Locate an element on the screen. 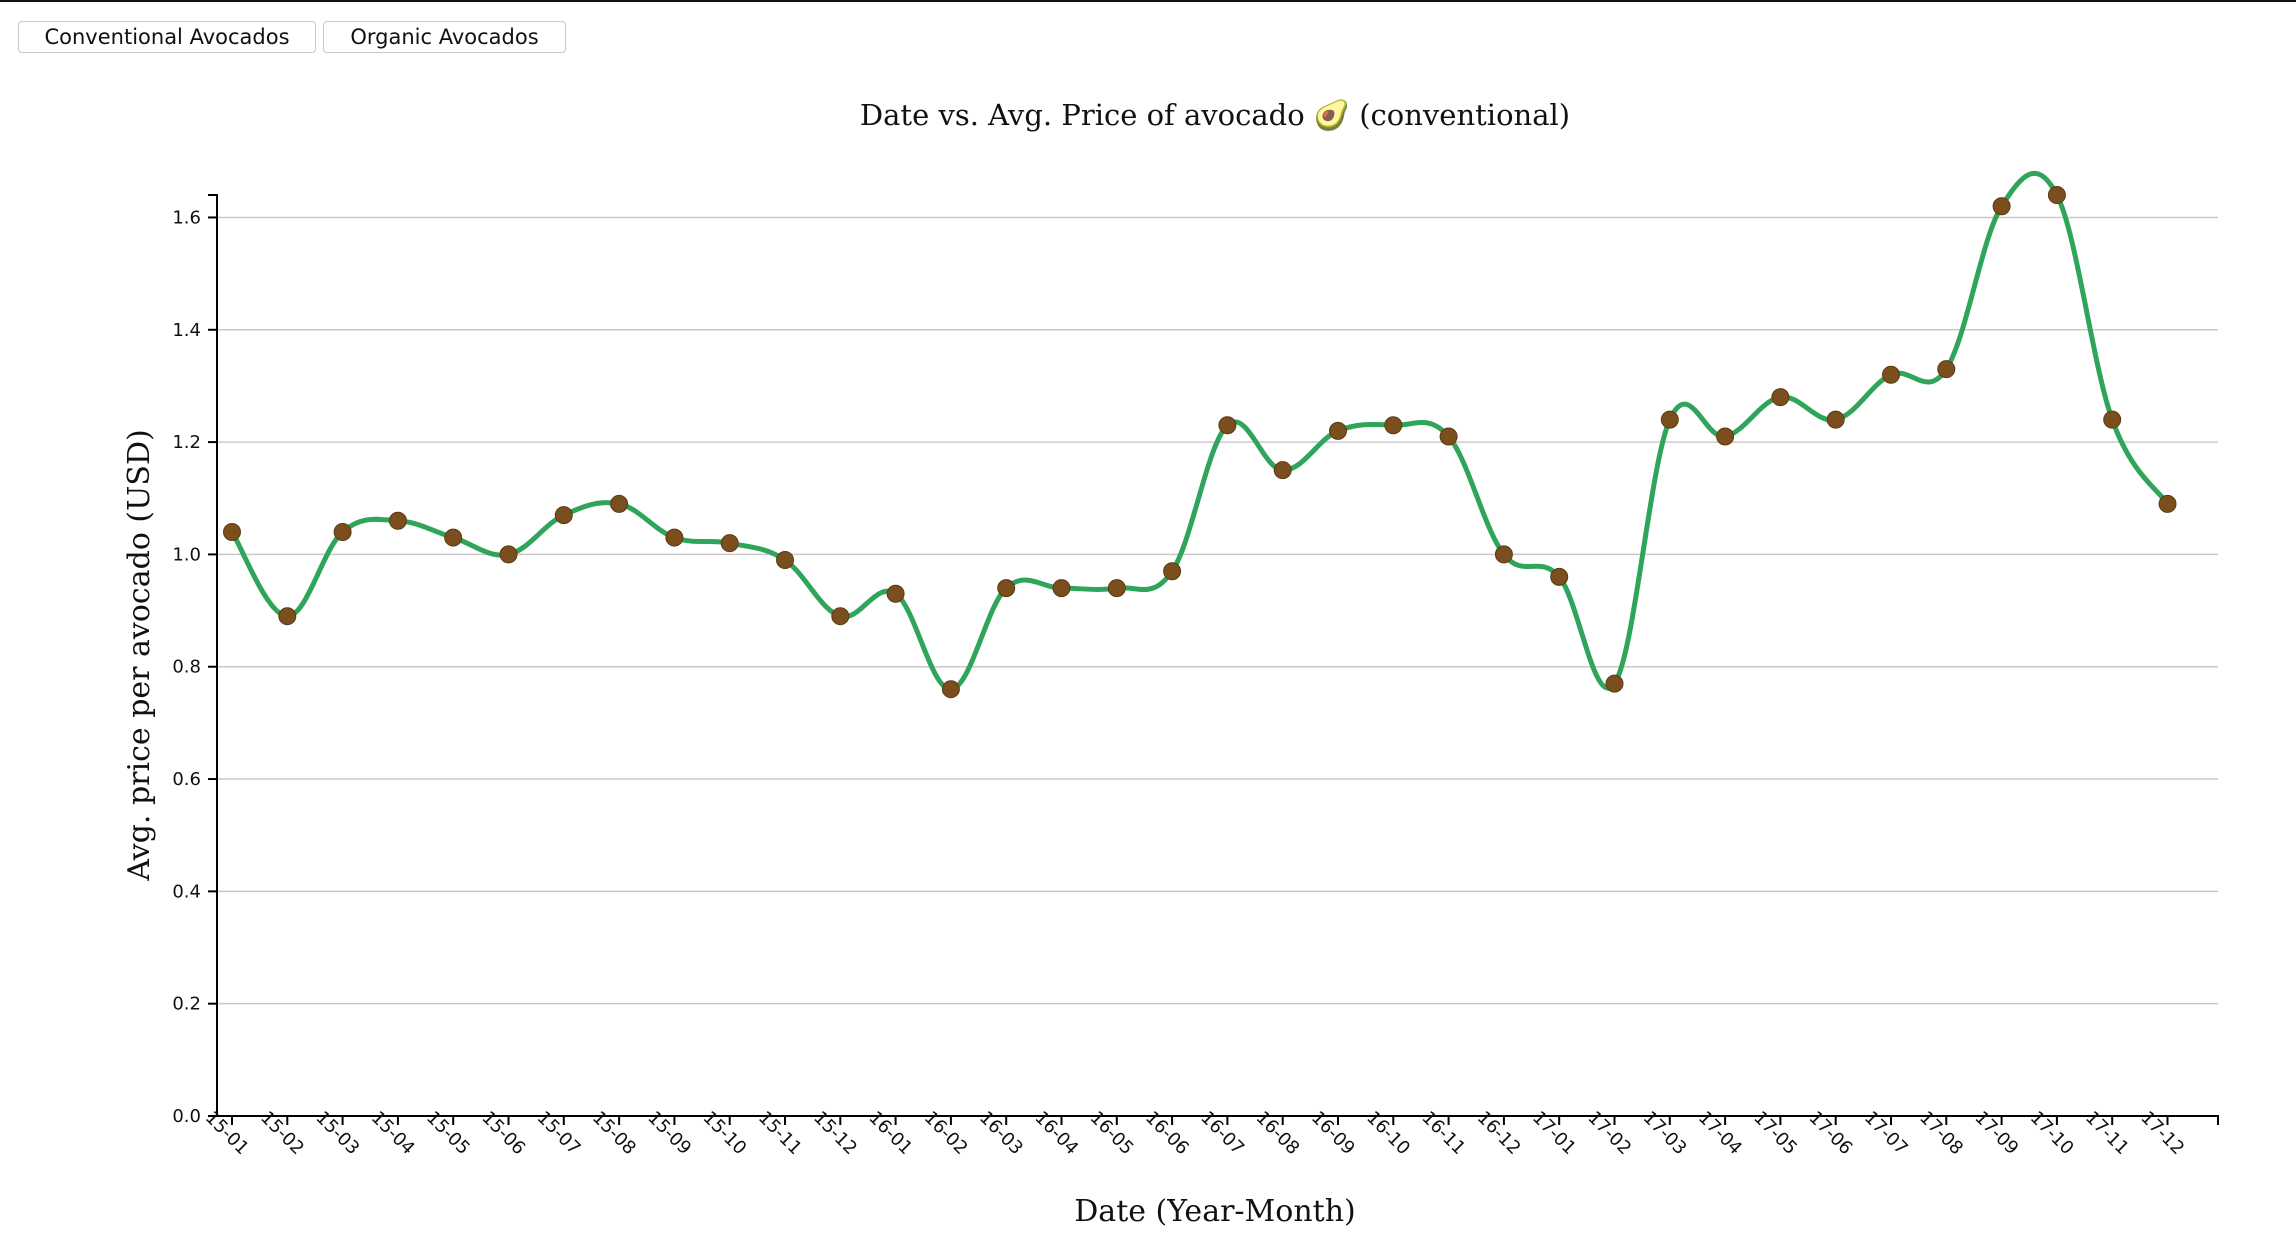  y-tick-label: 1.6 is located at coordinates (186, 217).